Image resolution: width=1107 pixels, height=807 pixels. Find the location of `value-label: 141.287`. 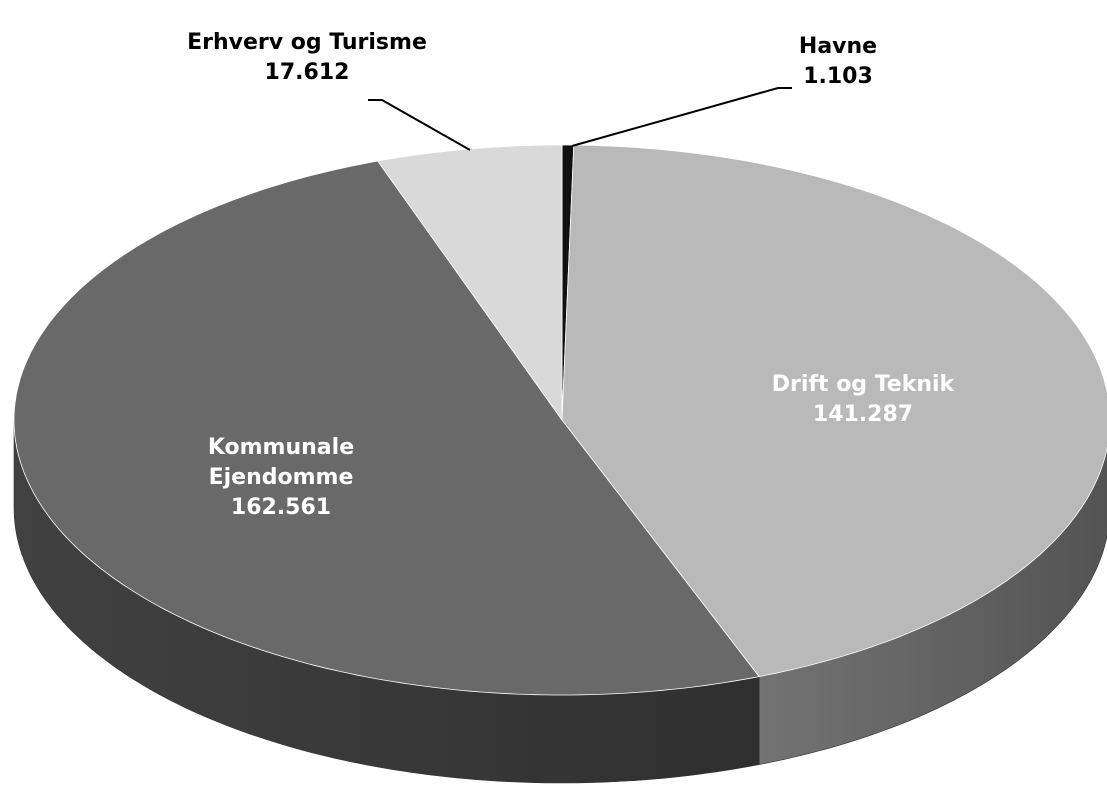

value-label: 141.287 is located at coordinates (863, 414).